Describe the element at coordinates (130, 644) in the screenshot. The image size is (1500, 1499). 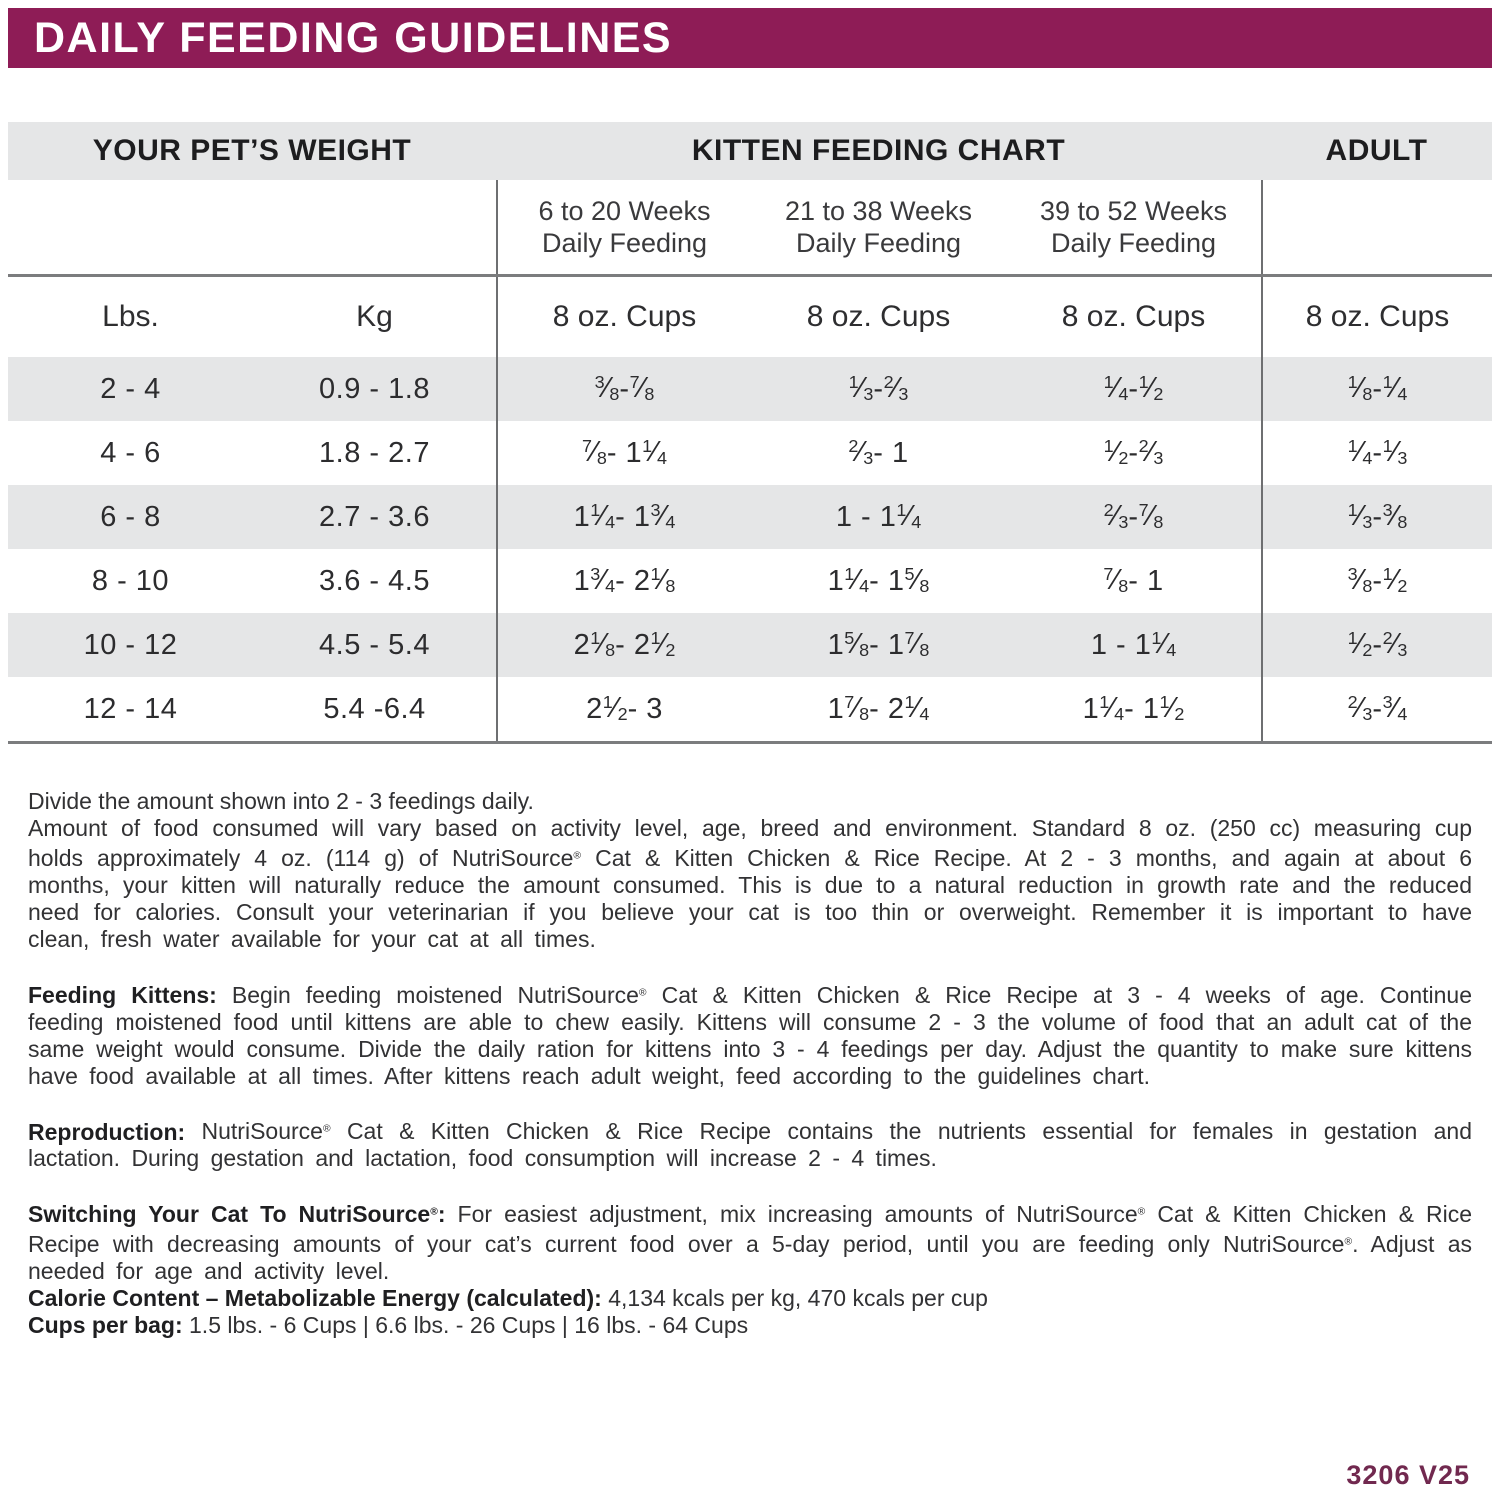
I see `weight-lbs-cell: 10 - 12` at that location.